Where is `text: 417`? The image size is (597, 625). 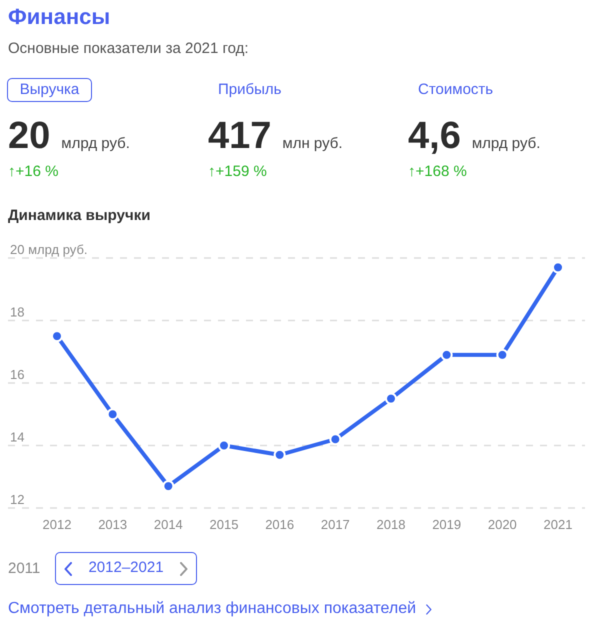
text: 417 is located at coordinates (240, 136).